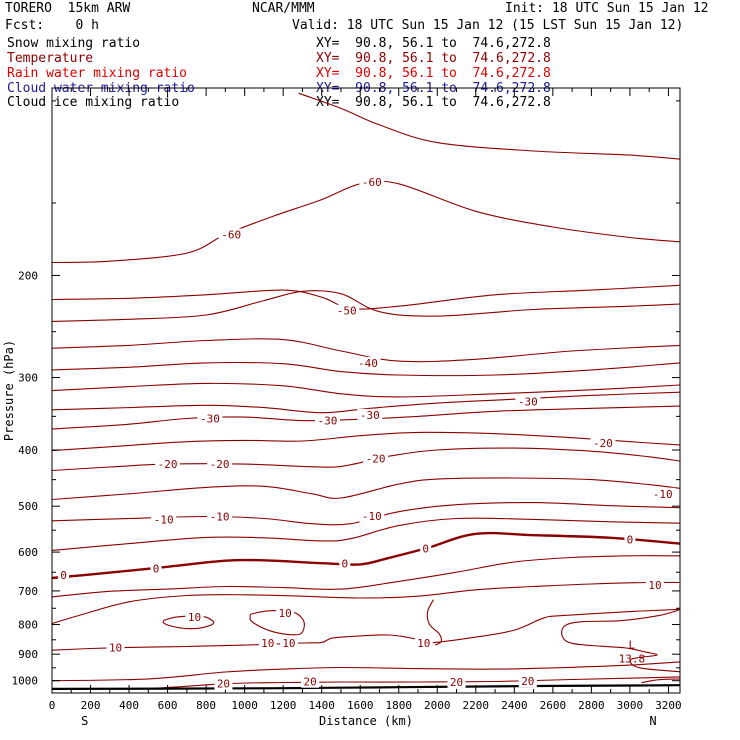  I want to click on init-time: Init: 18 UTC Sun 15 Jan 12, so click(607, 8).